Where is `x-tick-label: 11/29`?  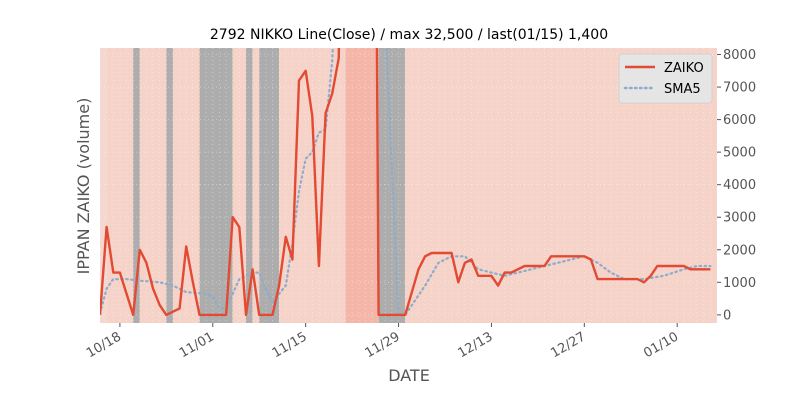
x-tick-label: 11/29 is located at coordinates (383, 345).